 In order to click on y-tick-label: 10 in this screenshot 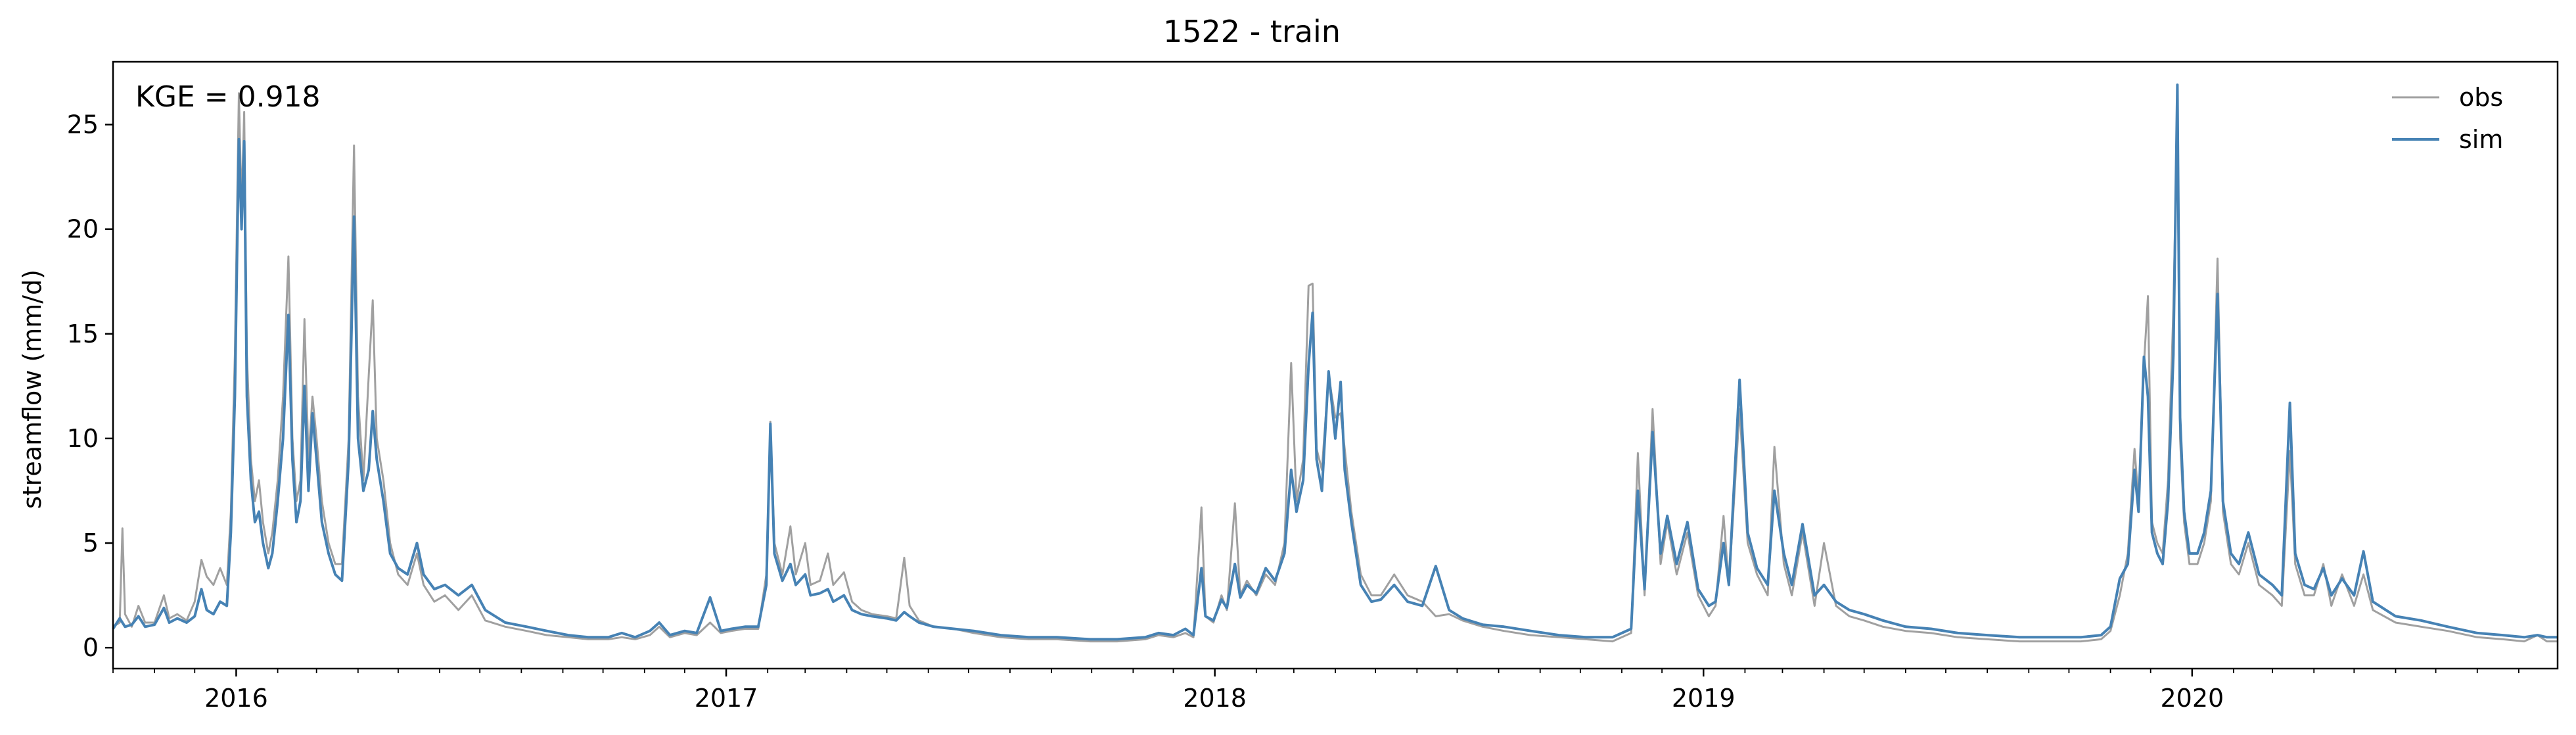, I will do `click(83, 439)`.